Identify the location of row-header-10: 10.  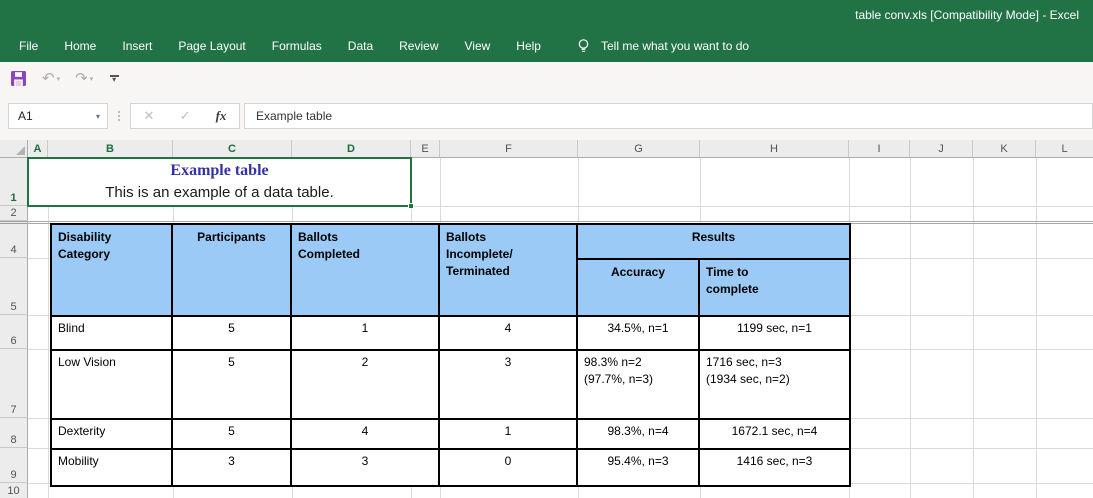
(14, 490).